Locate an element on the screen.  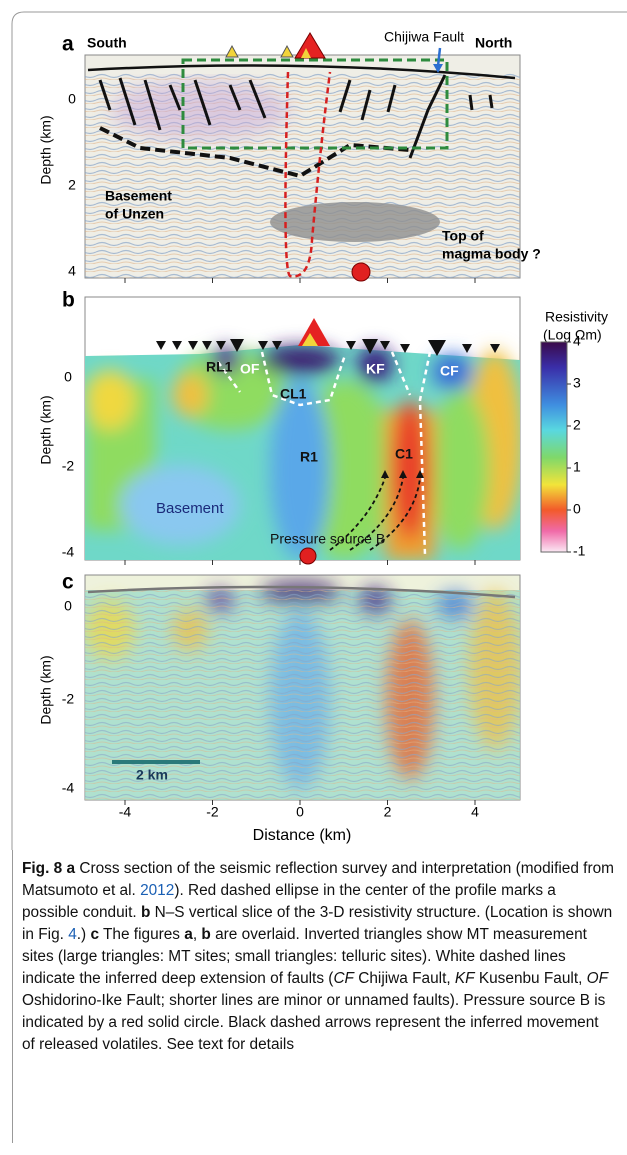
caption-text: Fig. 8 is located at coordinates (42, 868).